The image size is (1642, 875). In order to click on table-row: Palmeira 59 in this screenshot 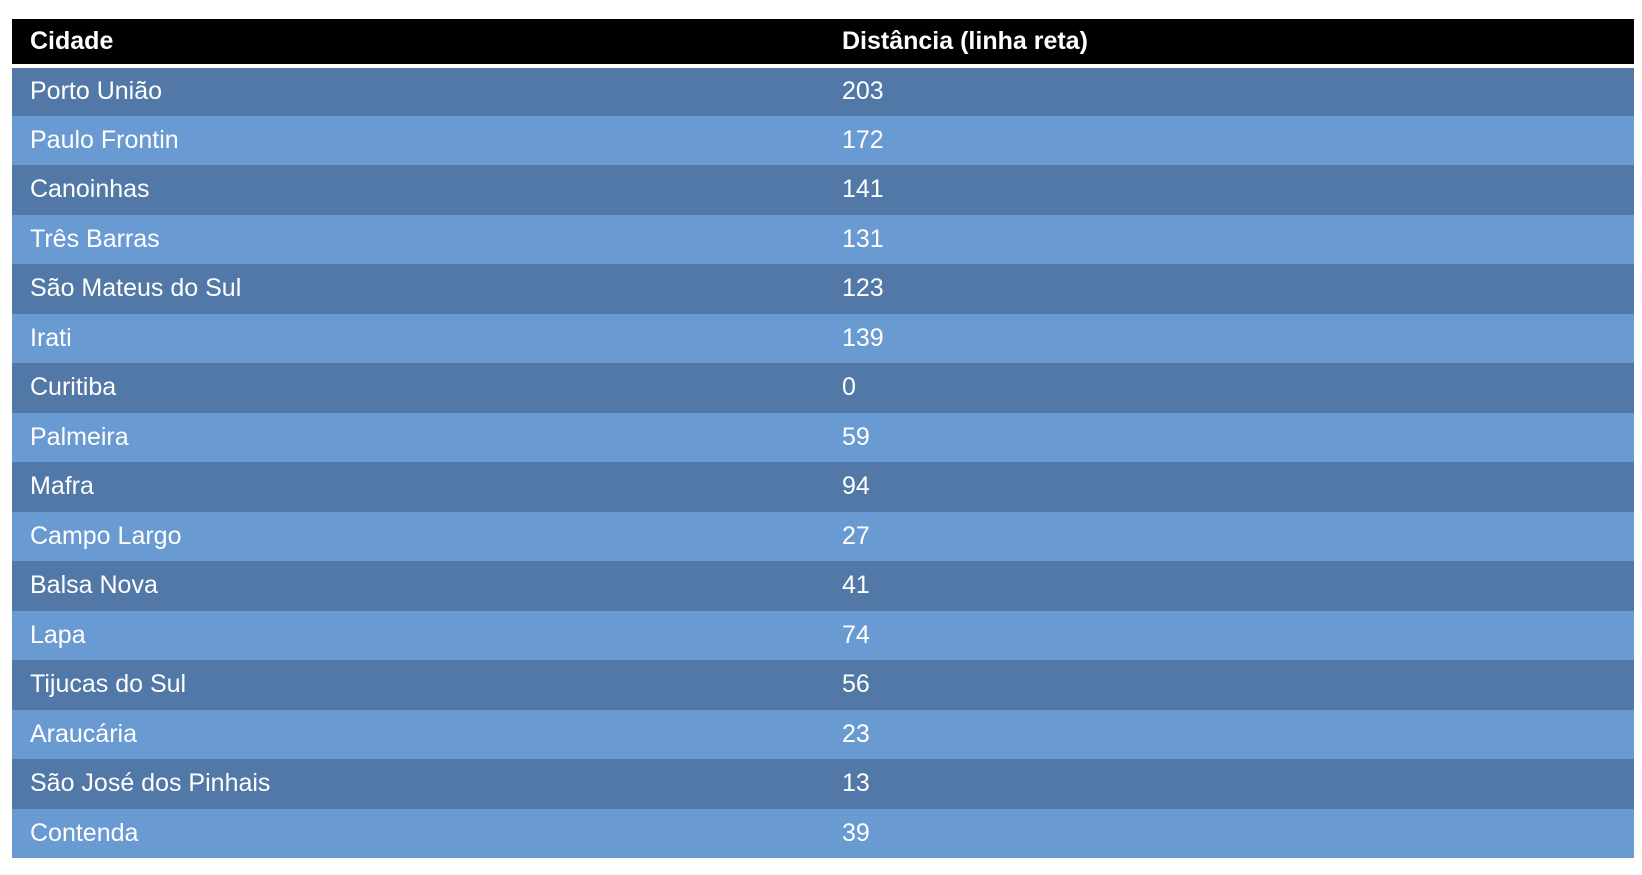, I will do `click(823, 437)`.